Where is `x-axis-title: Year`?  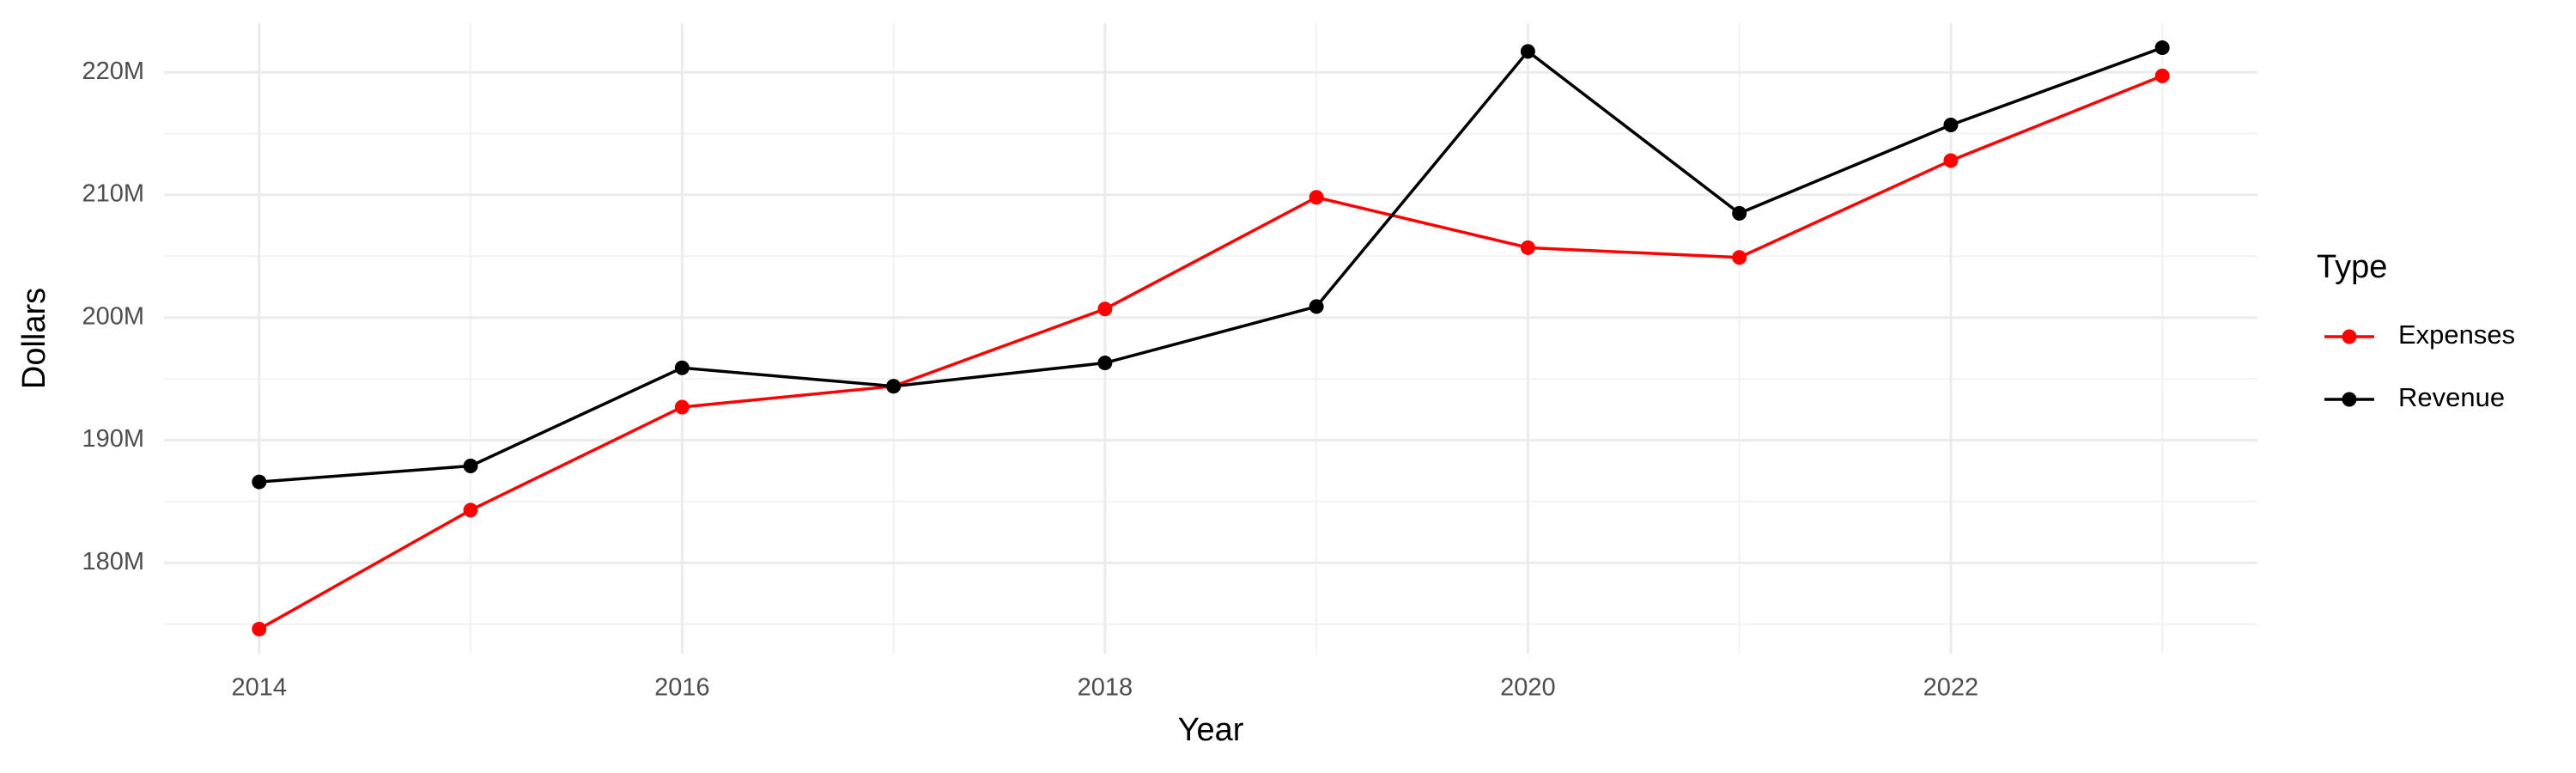 x-axis-title: Year is located at coordinates (1211, 730).